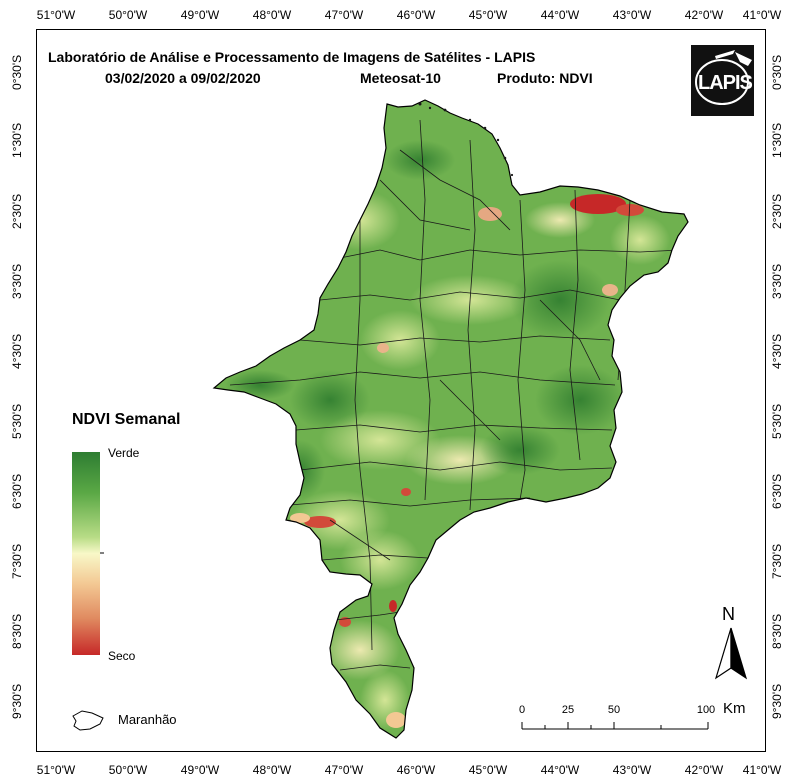 The image size is (800, 782). I want to click on legend-title: NDVI Semanal, so click(126, 419).